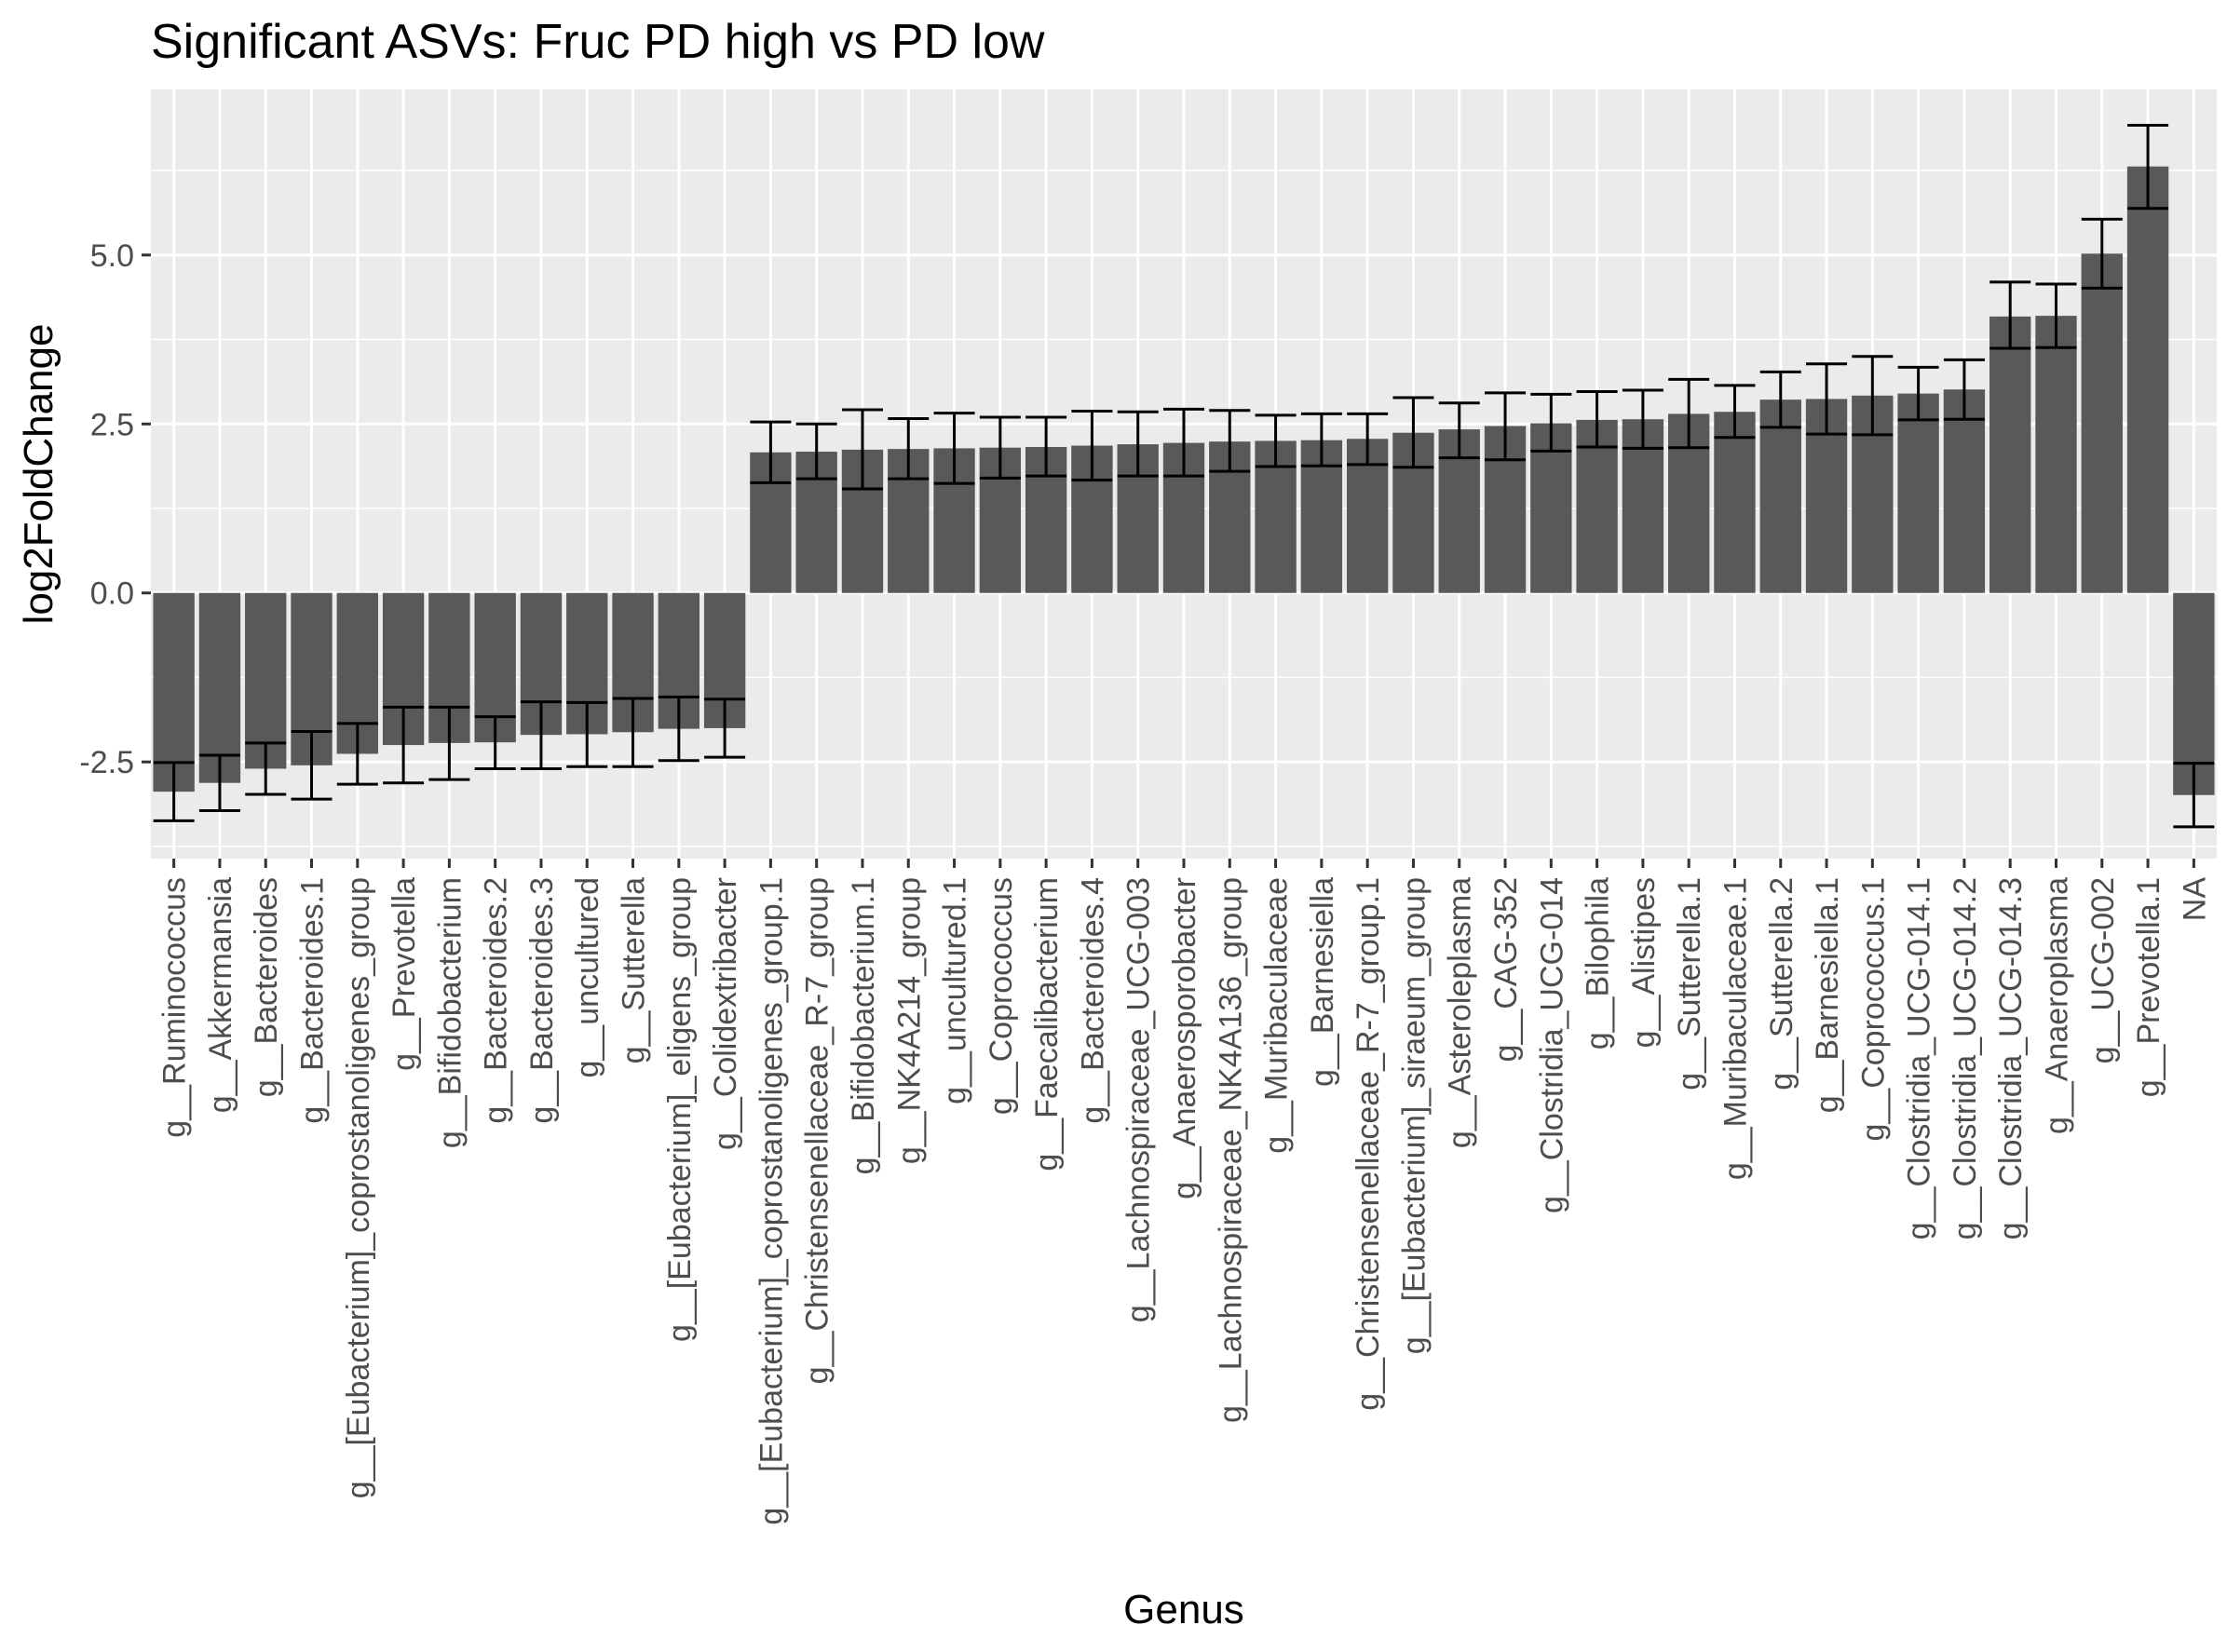 This screenshot has height=1652, width=2227. Describe the element at coordinates (909, 1020) in the screenshot. I see `x-tick-label: g__NK4A214_group` at that location.